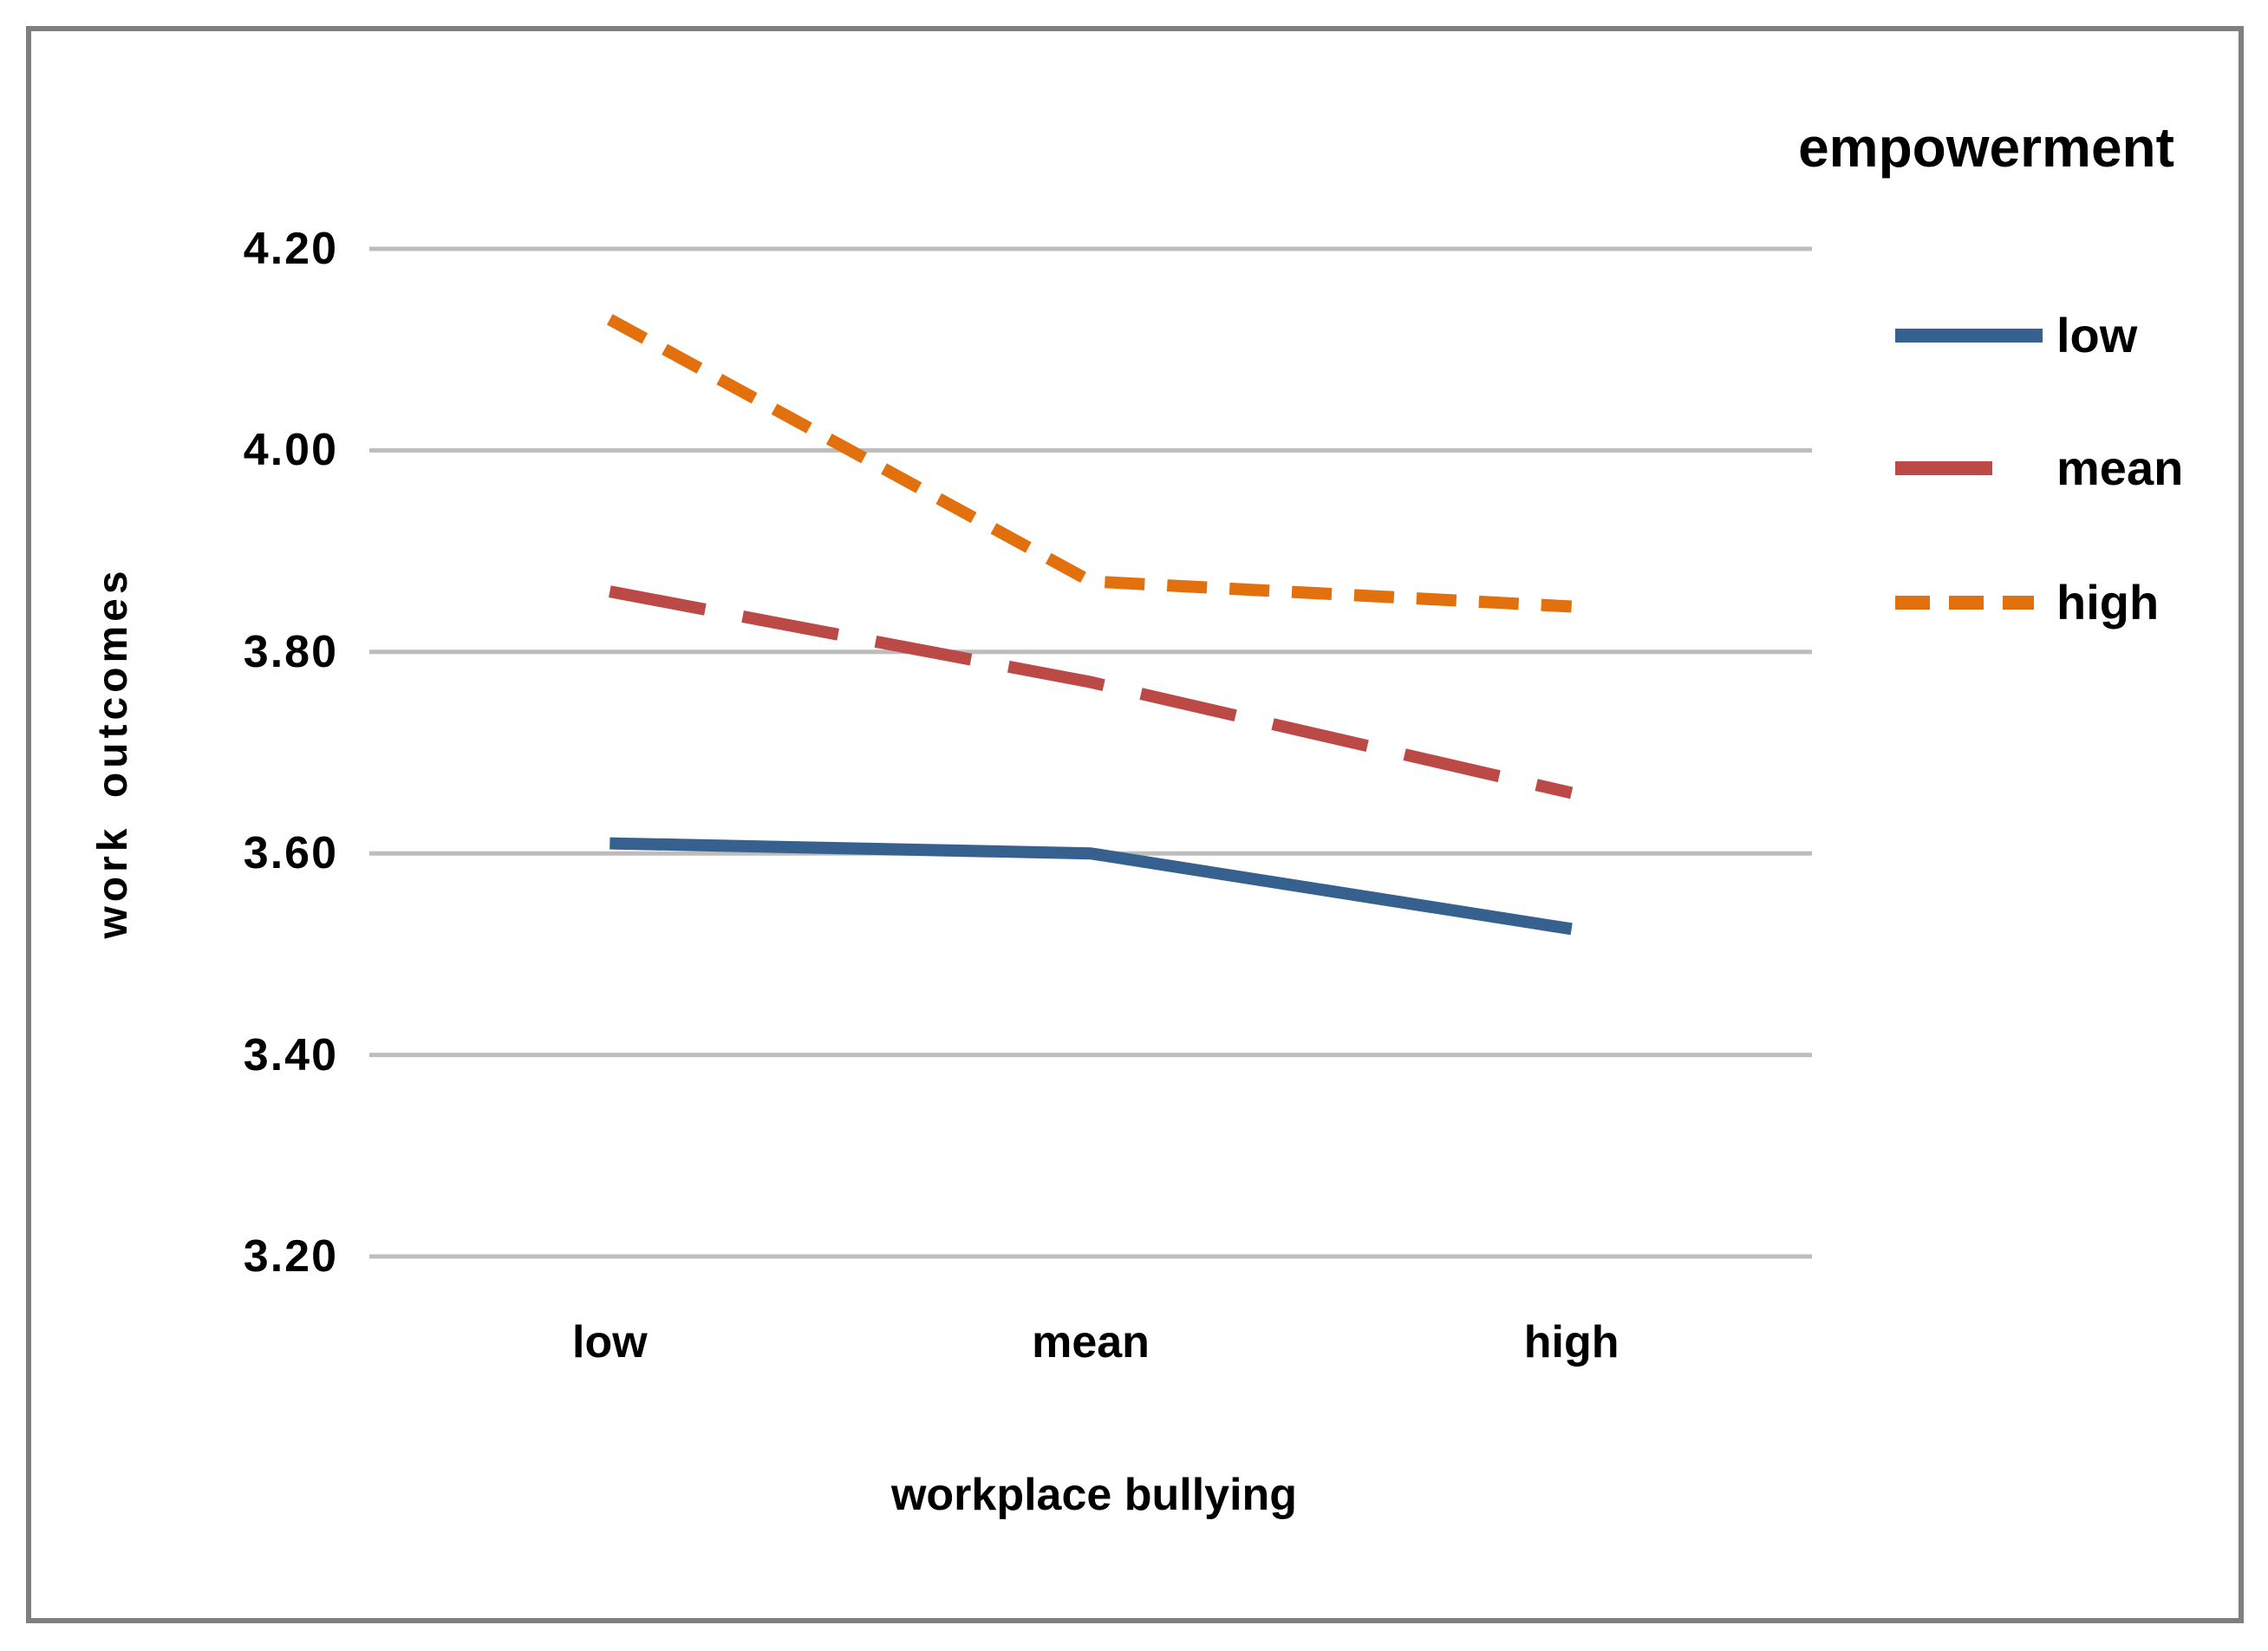 The width and height of the screenshot is (2268, 1651). Describe the element at coordinates (2097, 335) in the screenshot. I see `legend-item-label: low` at that location.